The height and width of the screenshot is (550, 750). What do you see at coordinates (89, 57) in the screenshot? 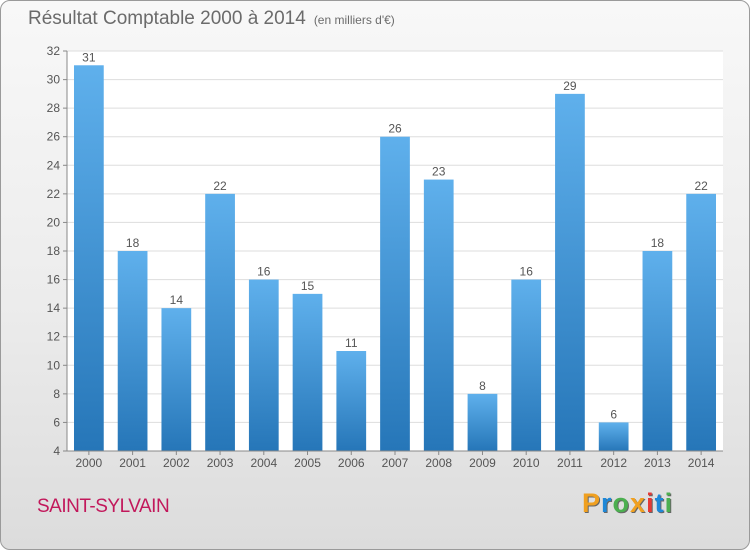
I see `data-label: 31` at bounding box center [89, 57].